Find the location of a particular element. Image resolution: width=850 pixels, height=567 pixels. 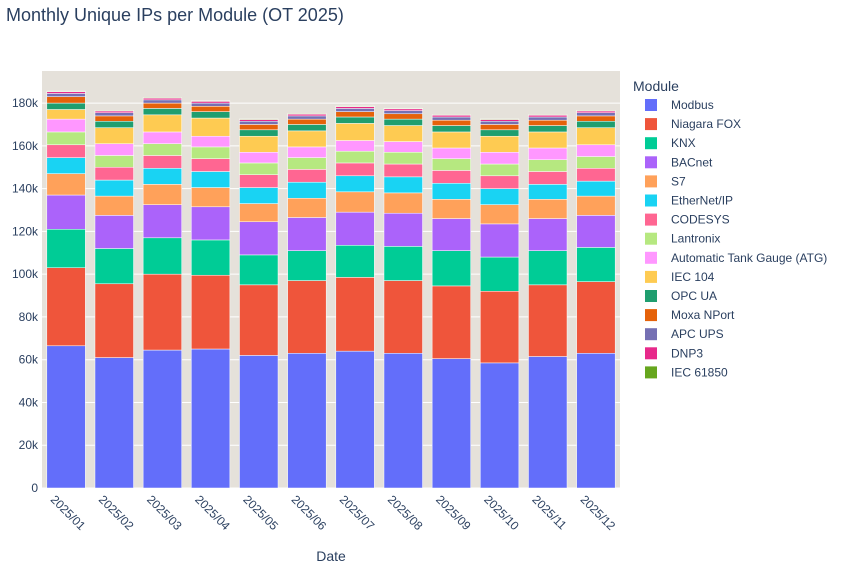

legend-item: CODESYS is located at coordinates (687, 220).